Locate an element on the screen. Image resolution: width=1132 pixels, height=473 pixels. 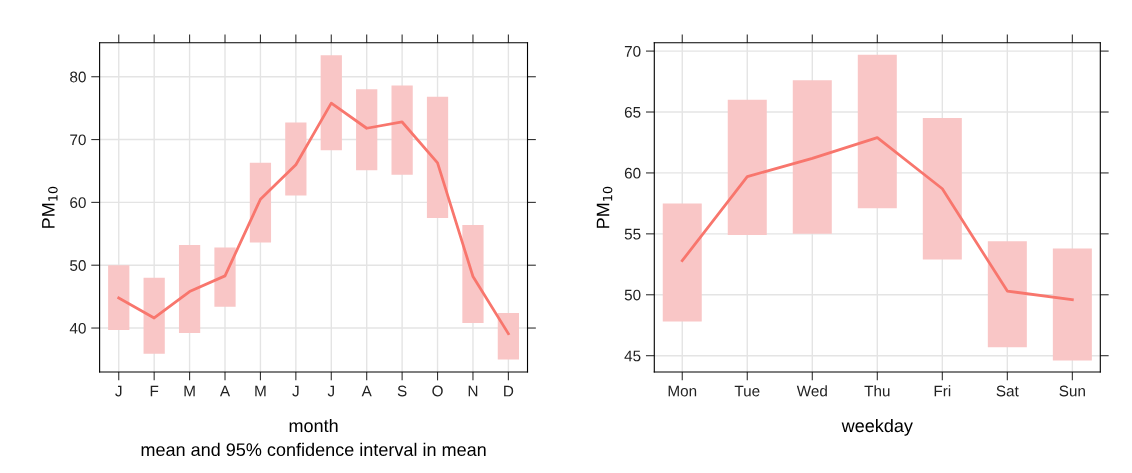
x-tick-label: N is located at coordinates (473, 391).